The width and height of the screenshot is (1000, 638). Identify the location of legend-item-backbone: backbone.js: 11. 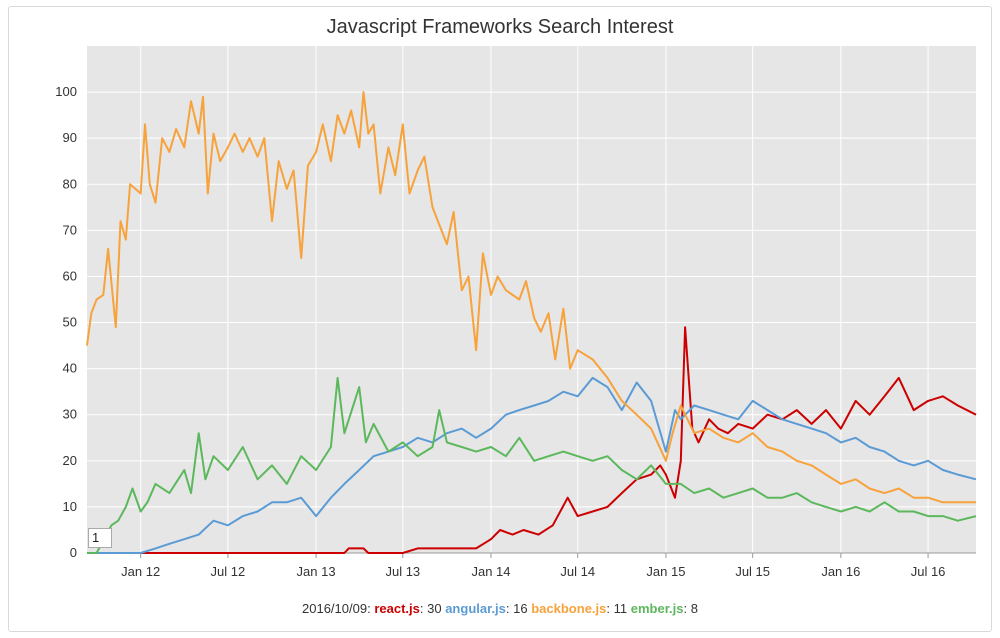
(579, 608).